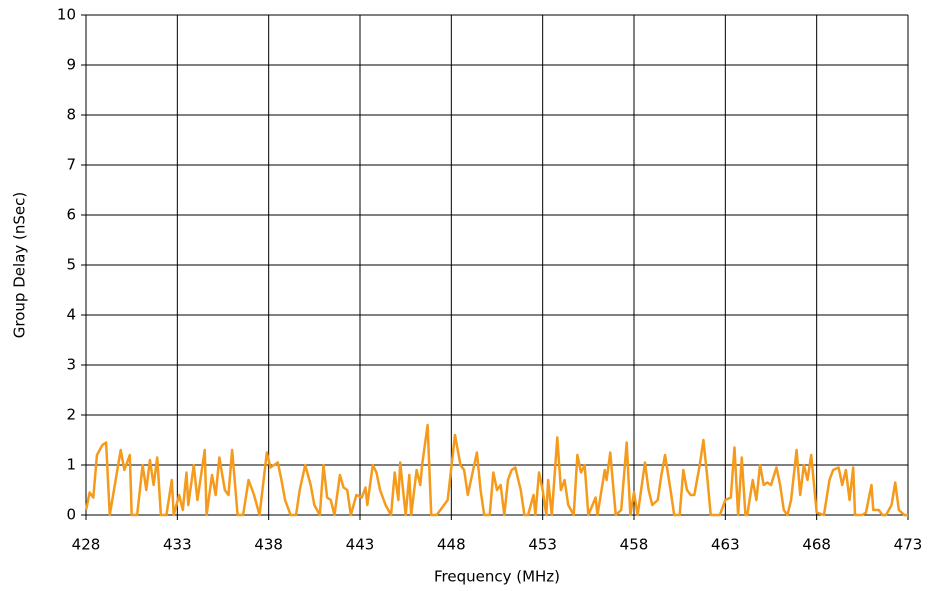  What do you see at coordinates (71, 315) in the screenshot?
I see `y-tick-label: 4` at bounding box center [71, 315].